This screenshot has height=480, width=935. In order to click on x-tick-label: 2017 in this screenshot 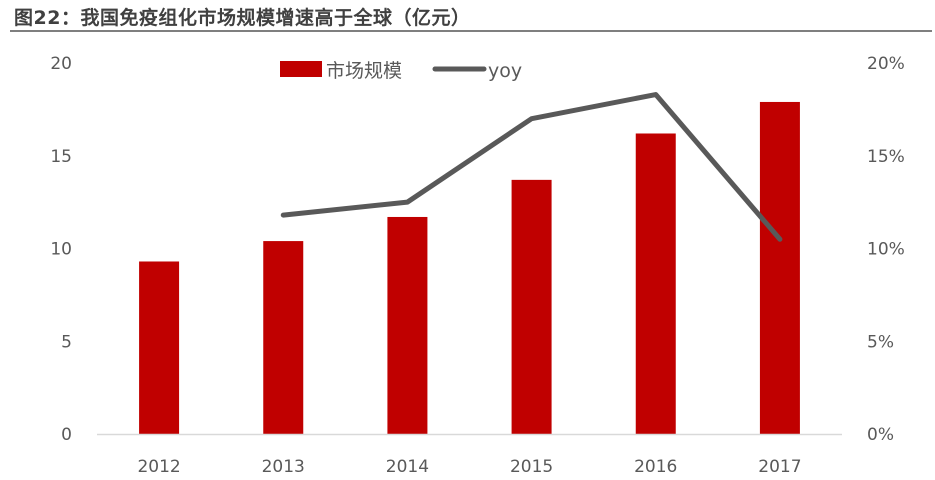, I will do `click(779, 467)`.